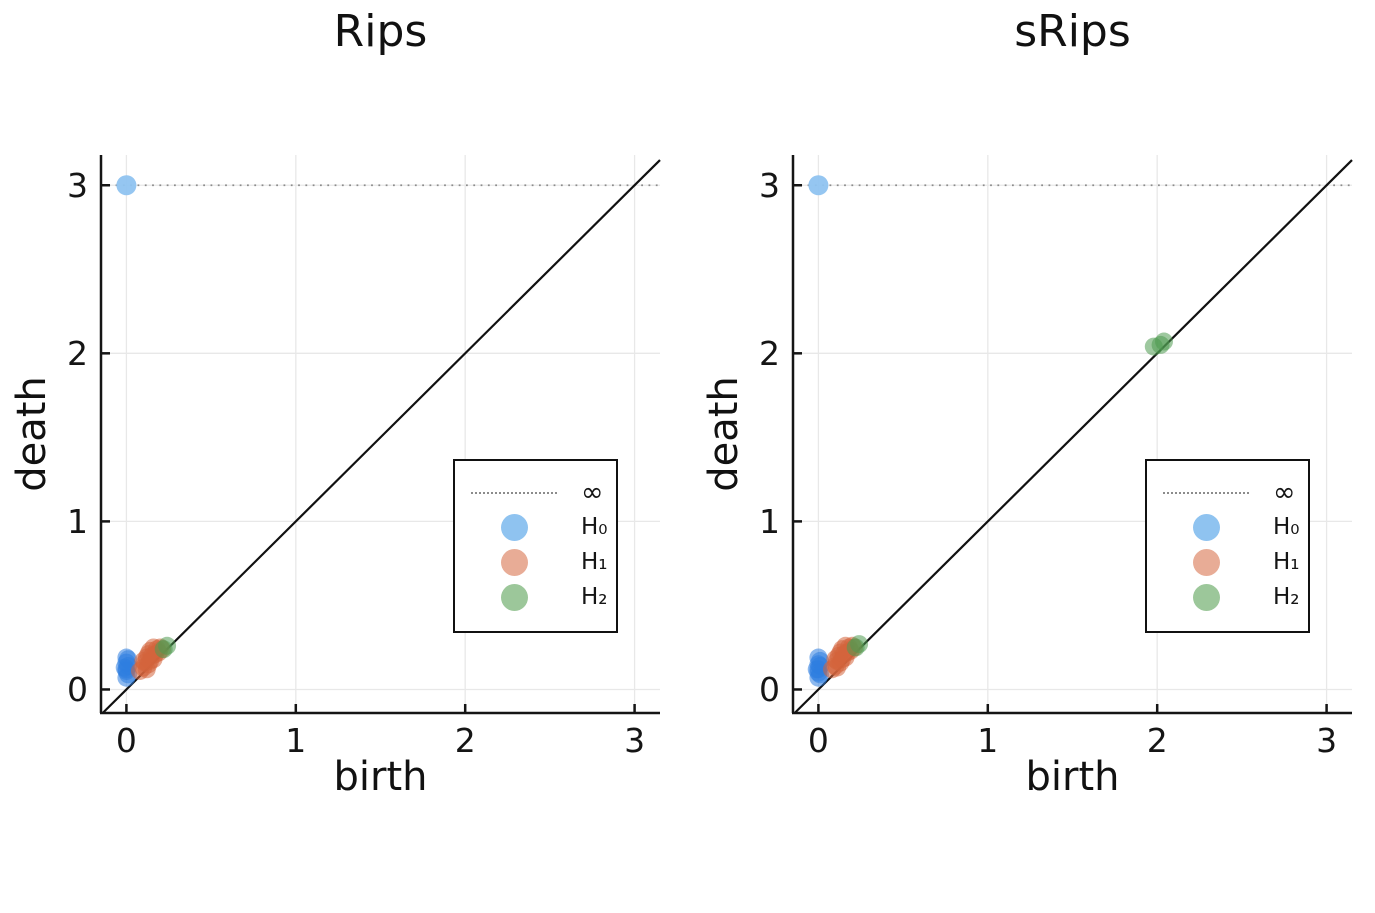 The image size is (1375, 913). Describe the element at coordinates (1072, 31) in the screenshot. I see `chart-title-srips: sRips` at that location.